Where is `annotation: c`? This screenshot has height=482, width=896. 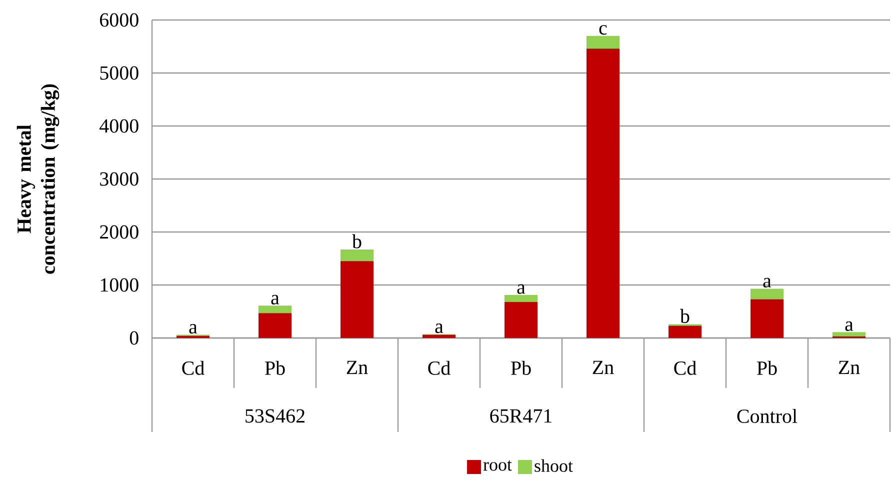 annotation: c is located at coordinates (603, 30).